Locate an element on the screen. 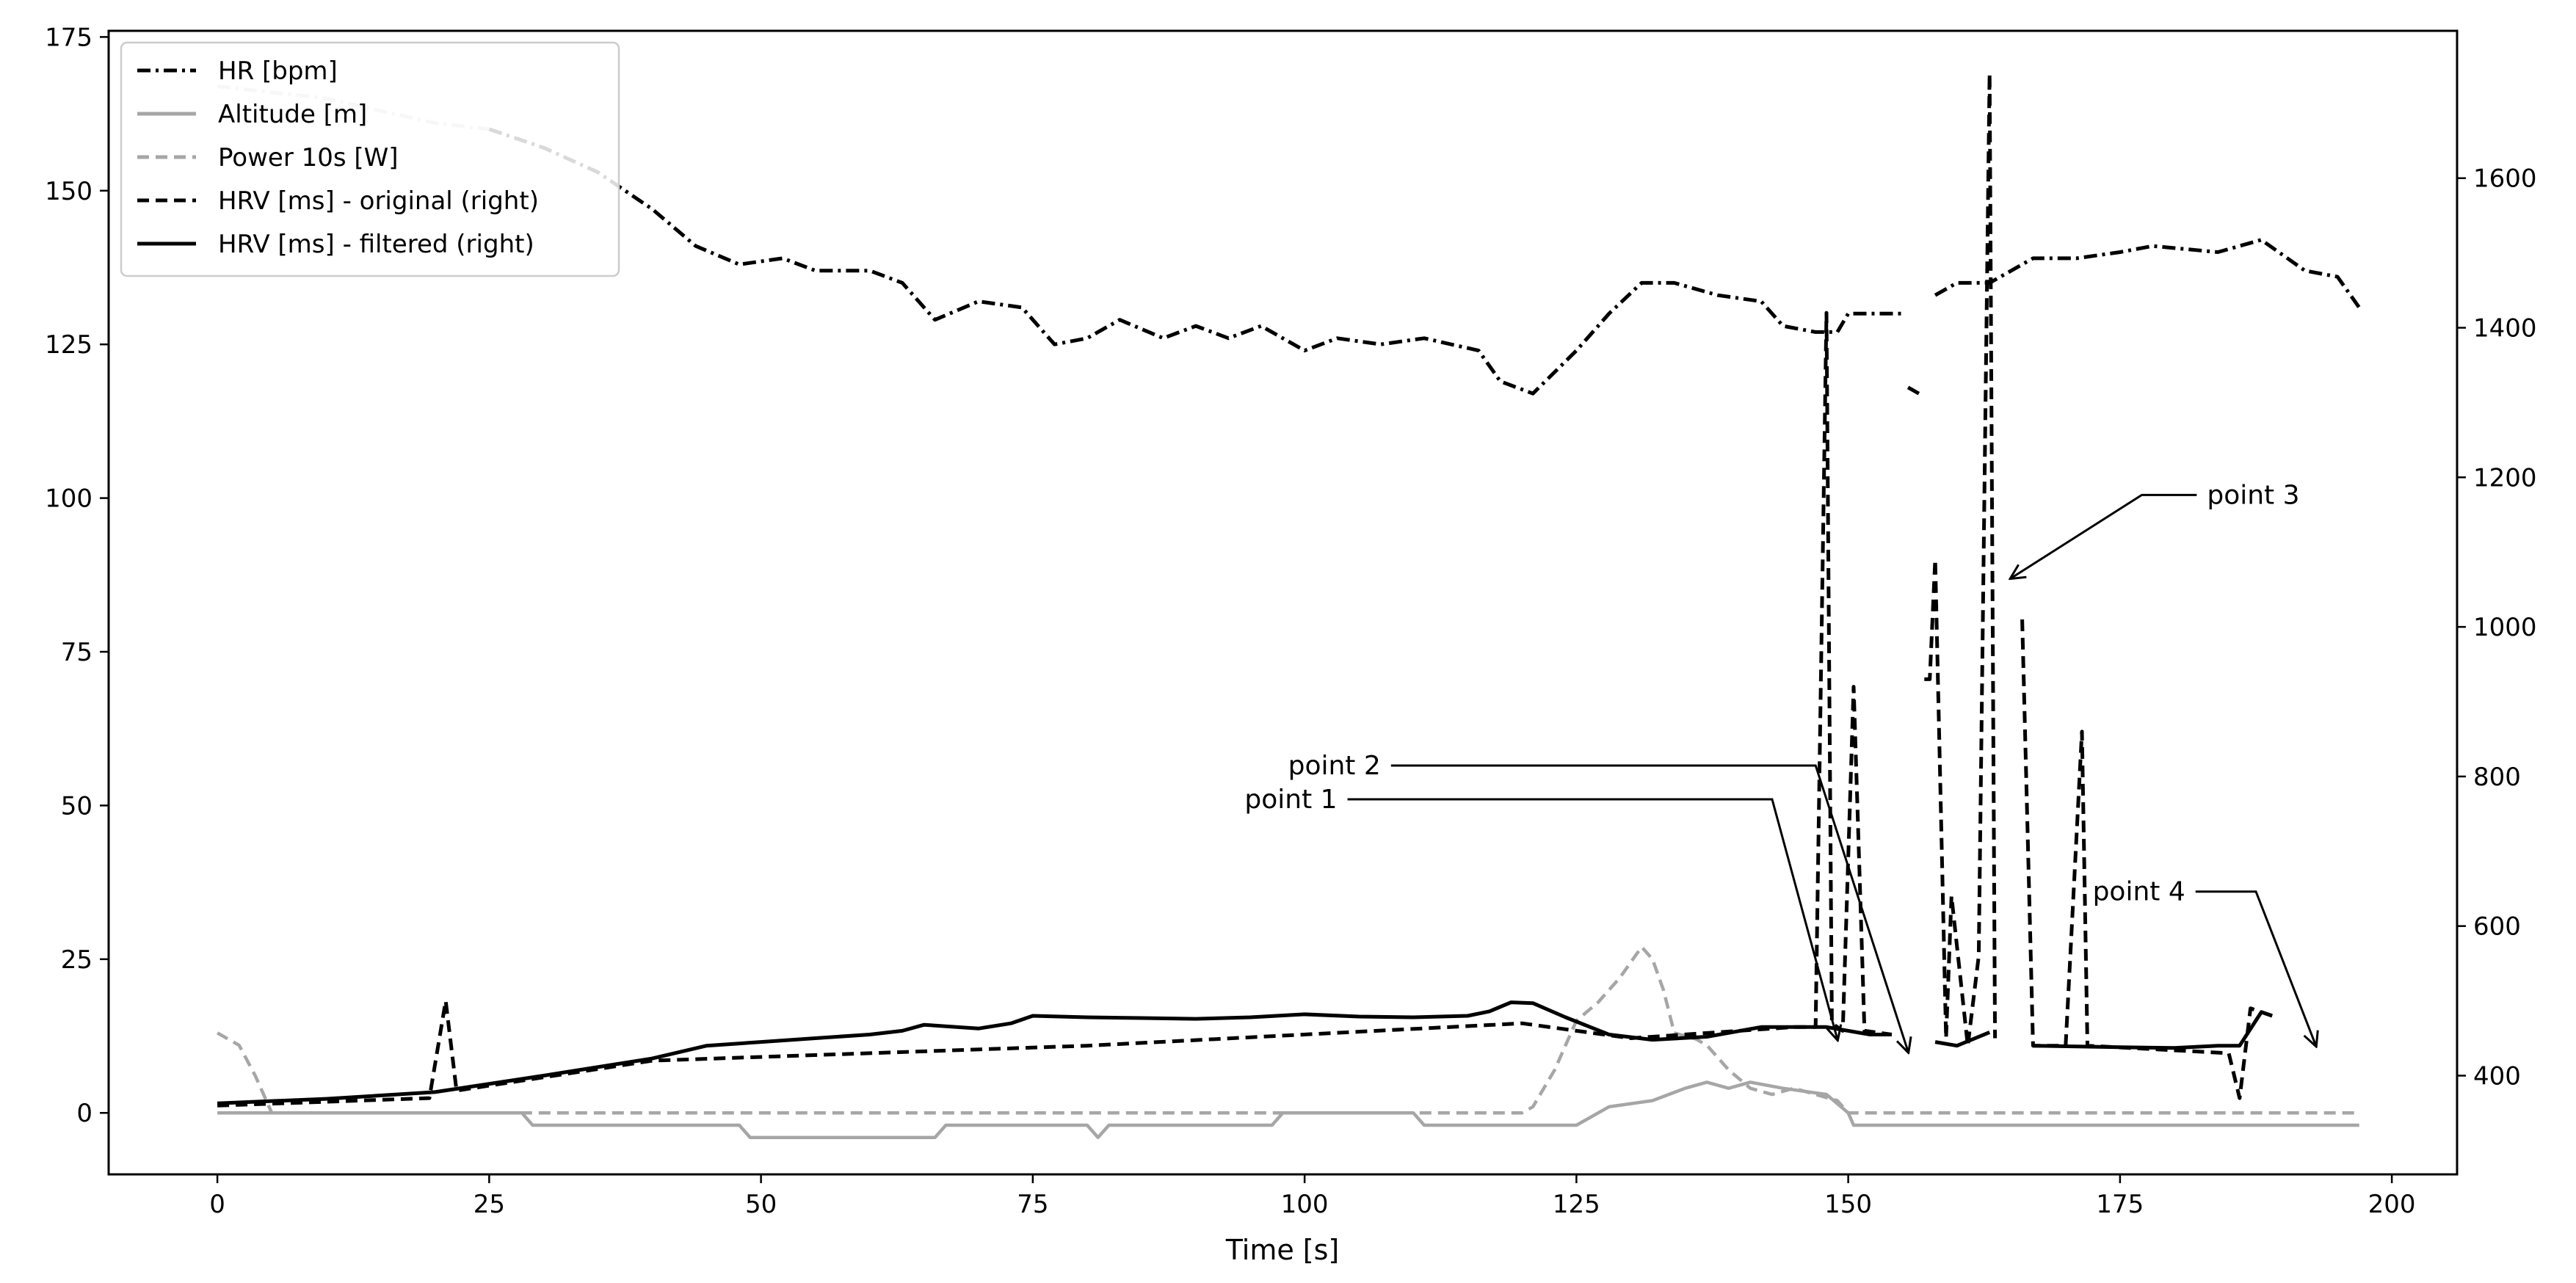  annotation-point-4: point 4 is located at coordinates (2205, 961).